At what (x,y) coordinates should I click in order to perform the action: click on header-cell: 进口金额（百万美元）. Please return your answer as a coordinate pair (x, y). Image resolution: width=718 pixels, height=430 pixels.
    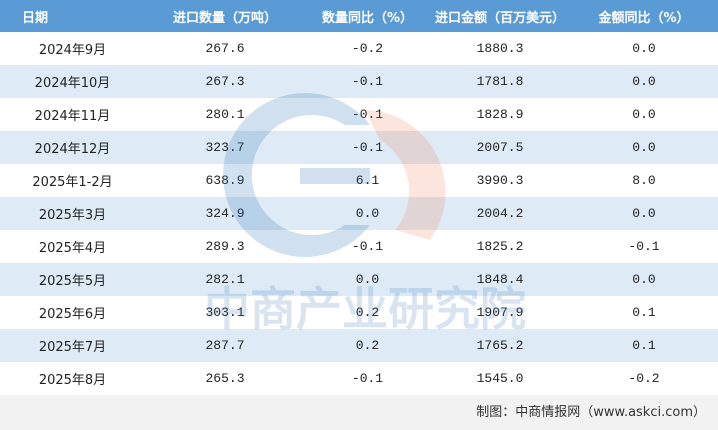
    Looking at the image, I should click on (500, 16).